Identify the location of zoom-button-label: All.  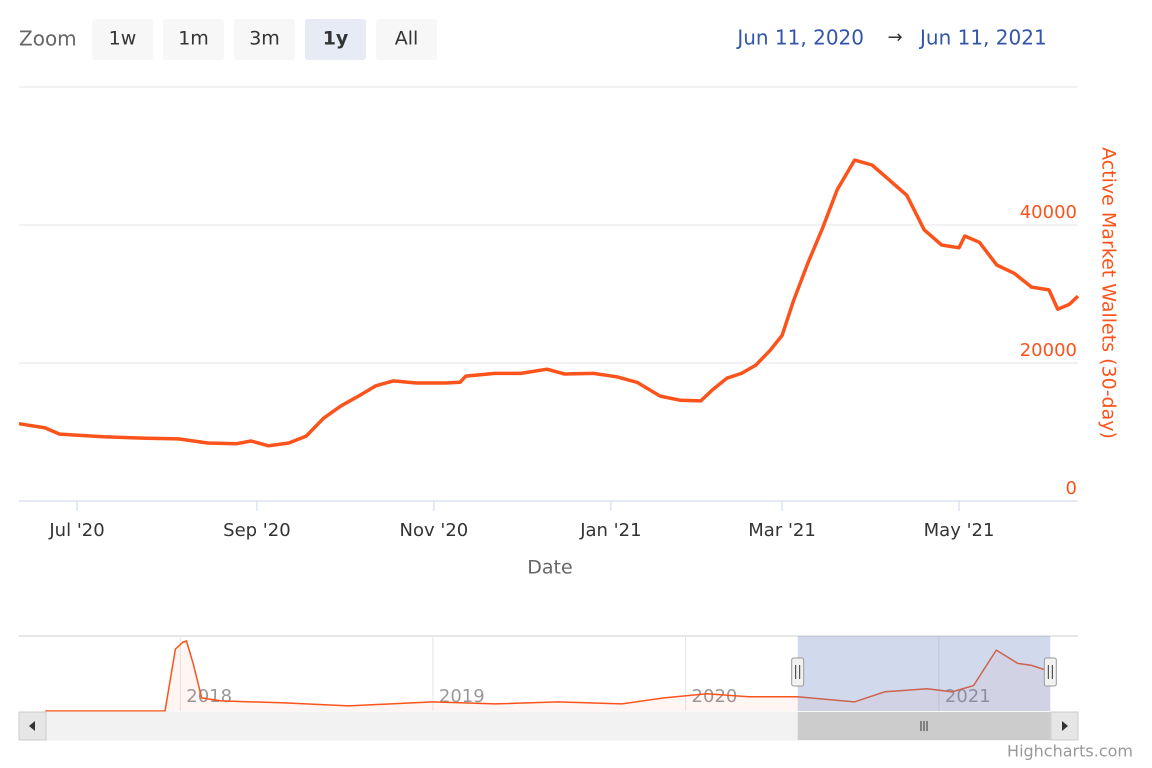
(407, 39).